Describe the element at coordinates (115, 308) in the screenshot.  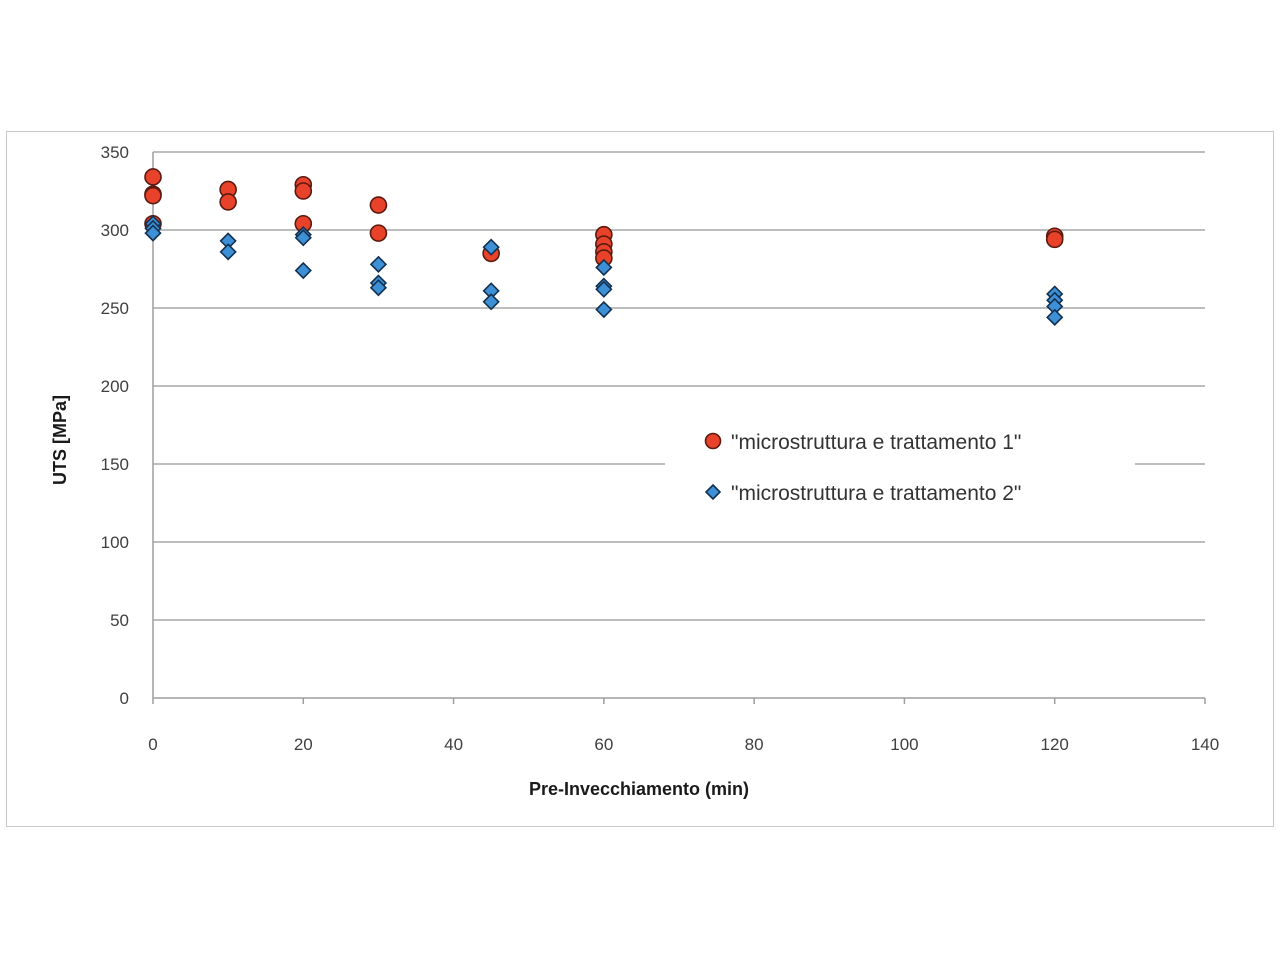
I see `y-tick-label-250: 250` at that location.